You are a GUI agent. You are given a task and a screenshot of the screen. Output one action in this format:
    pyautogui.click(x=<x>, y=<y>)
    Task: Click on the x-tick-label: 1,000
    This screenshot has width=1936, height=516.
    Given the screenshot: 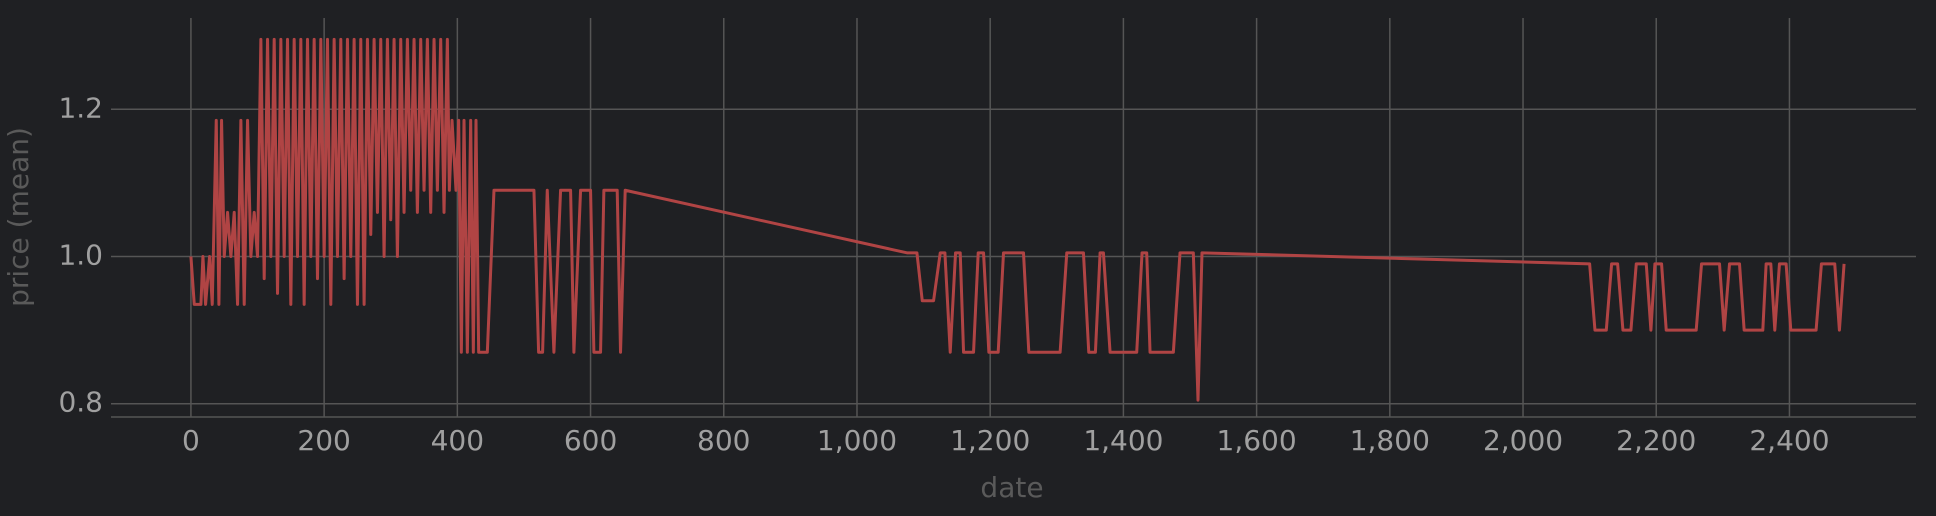 What is the action you would take?
    pyautogui.click(x=857, y=440)
    